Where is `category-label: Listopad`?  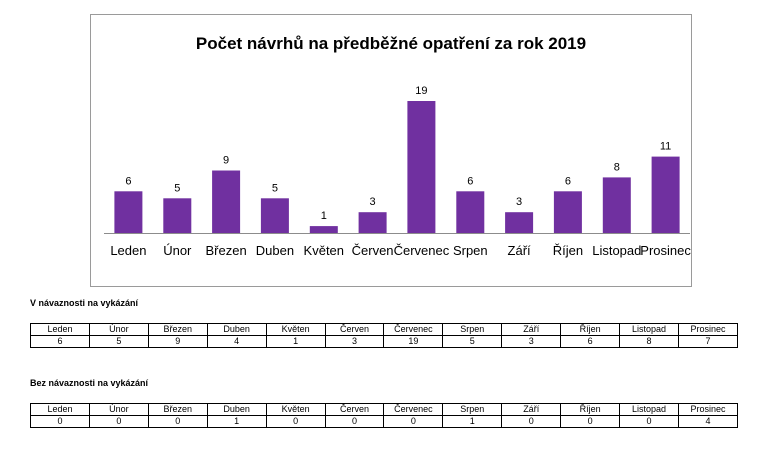 category-label: Listopad is located at coordinates (616, 250).